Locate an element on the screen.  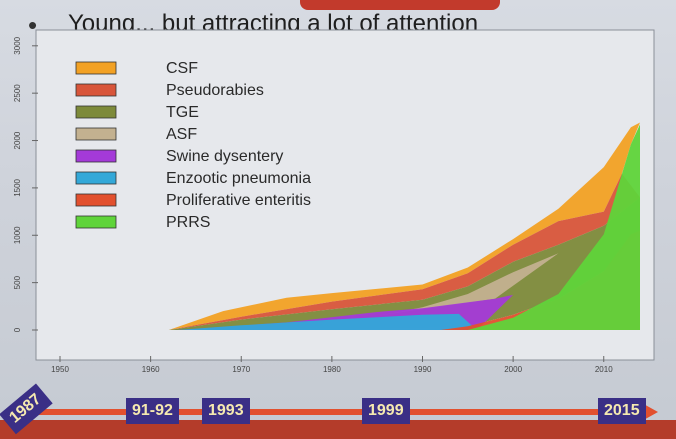
timeline-label-1993: 1993 is located at coordinates (226, 411).